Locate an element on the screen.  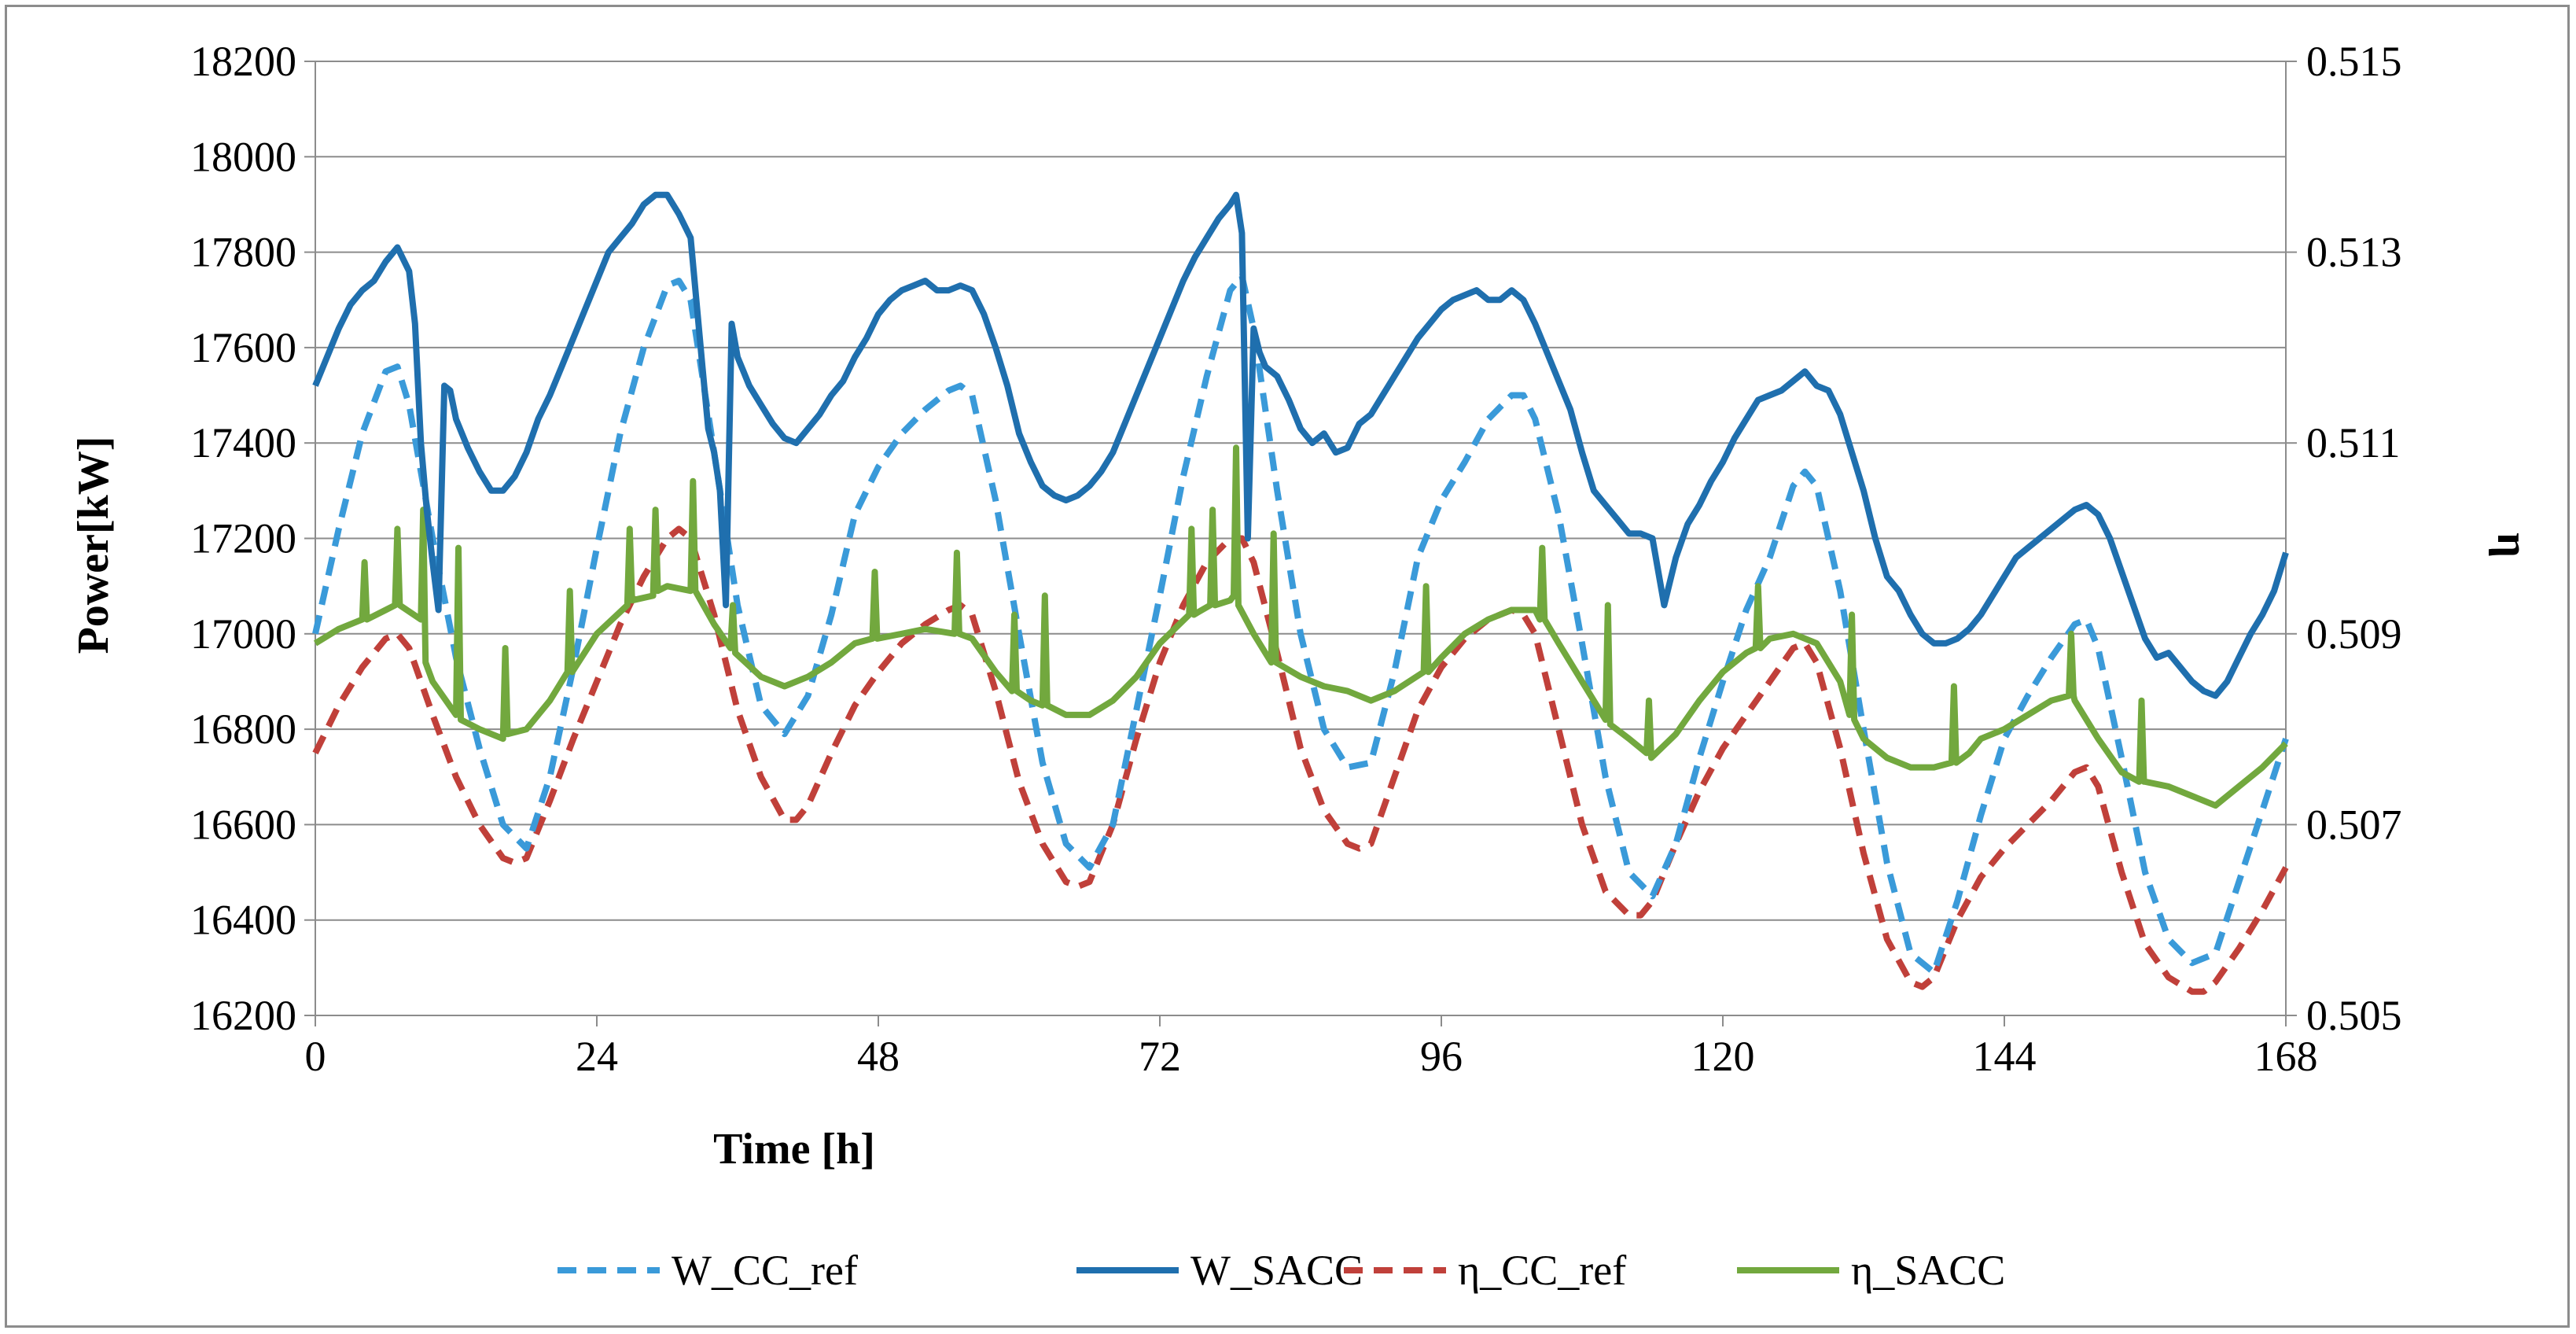
y-axis-title: Power[kW] is located at coordinates (94, 545).